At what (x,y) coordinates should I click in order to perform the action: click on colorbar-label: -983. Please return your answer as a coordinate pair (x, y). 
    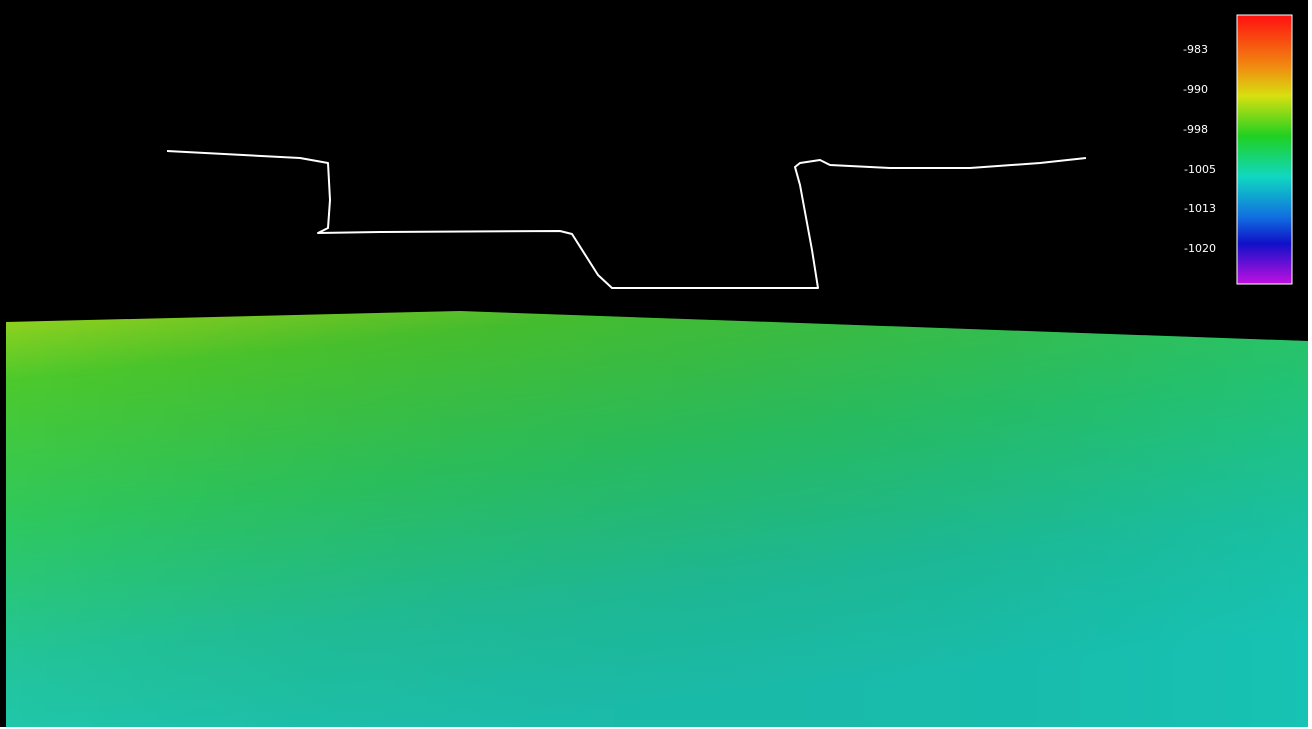
    Looking at the image, I should click on (1195, 49).